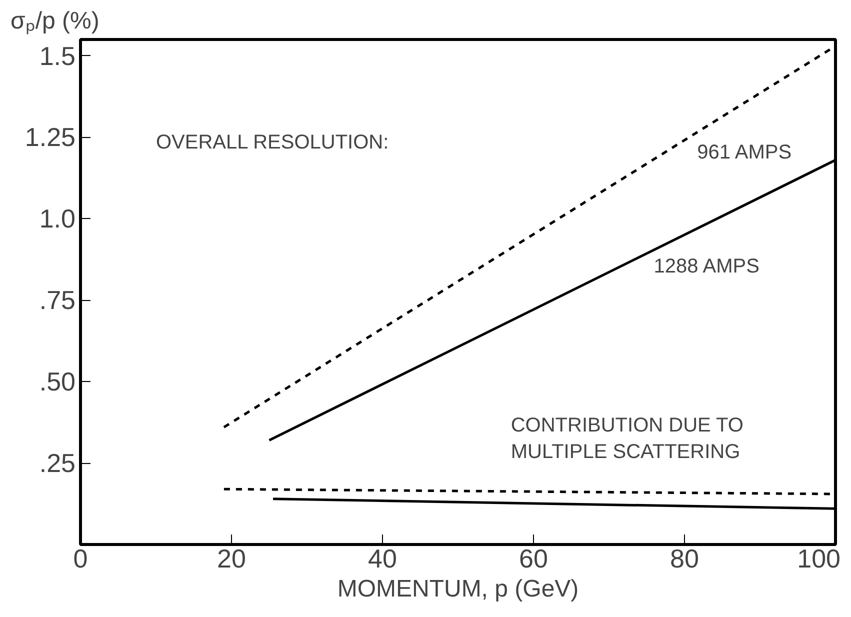 Image resolution: width=851 pixels, height=617 pixels. I want to click on y-tick-label: .25, so click(57, 463).